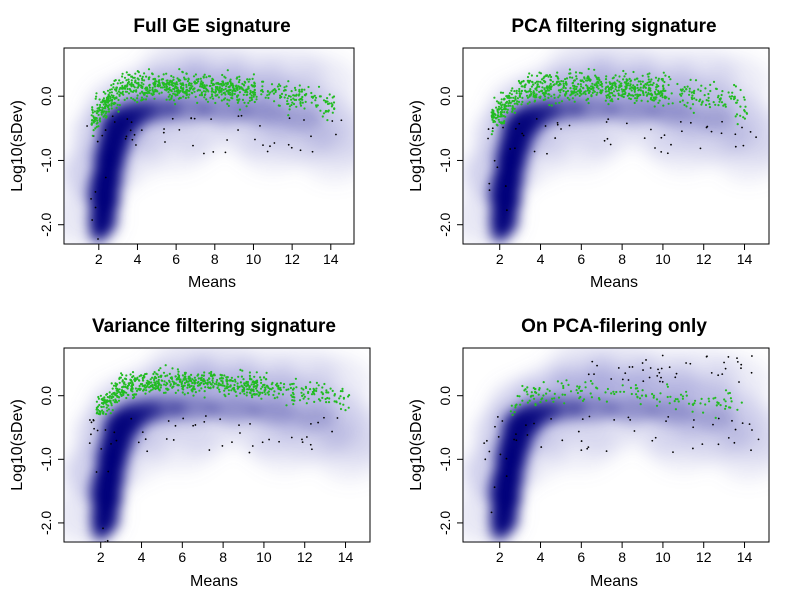 Image resolution: width=800 pixels, height=600 pixels. Describe the element at coordinates (214, 581) in the screenshot. I see `x-axis-label: Means` at that location.